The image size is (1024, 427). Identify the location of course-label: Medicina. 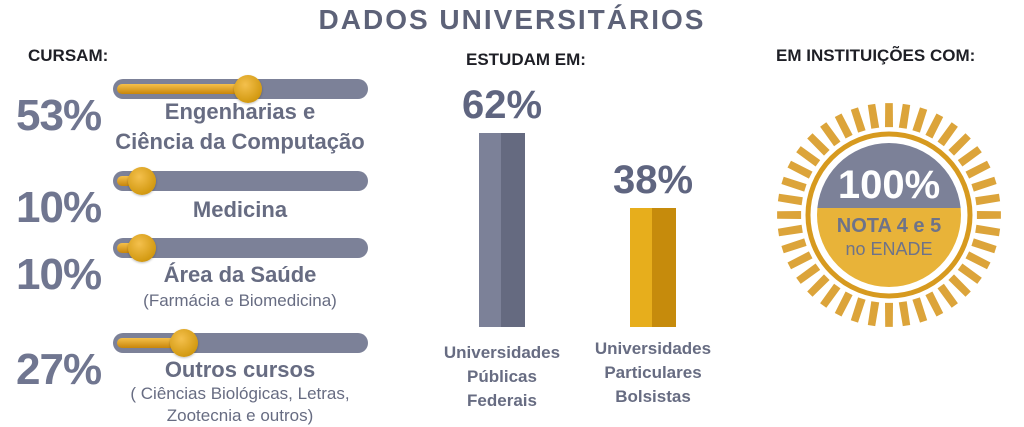
(240, 209).